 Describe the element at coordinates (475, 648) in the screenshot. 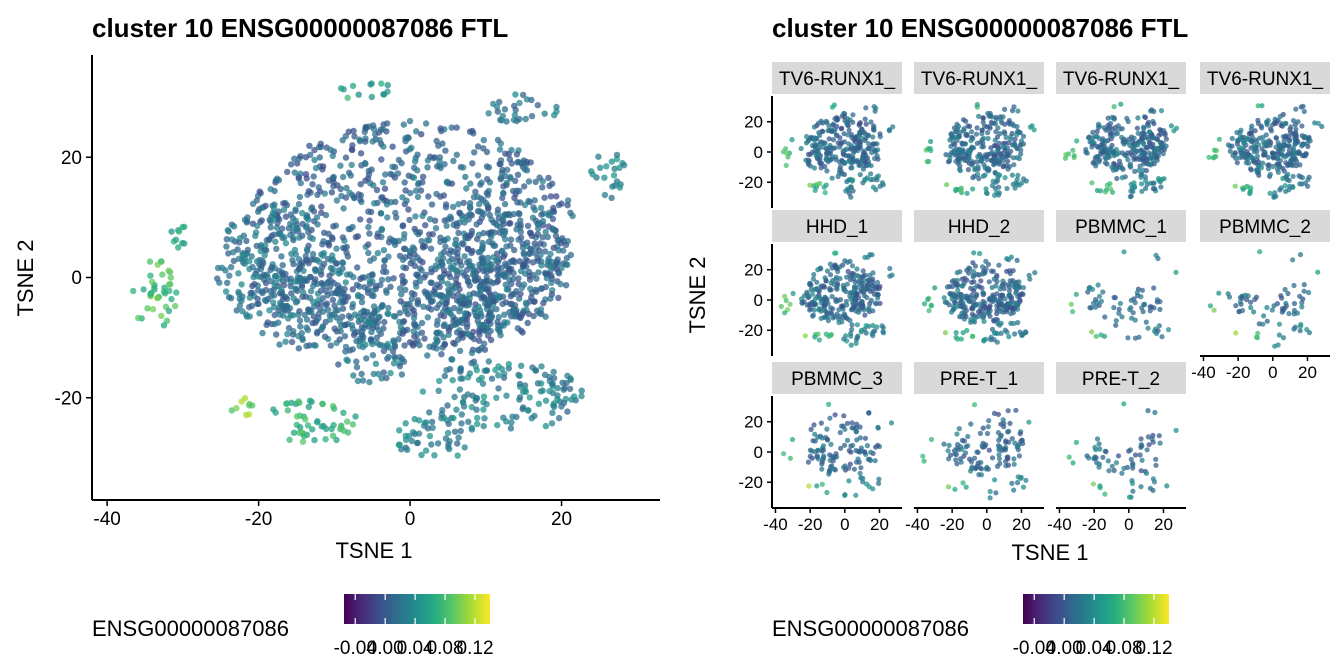

I see `legend-tick-label: 0.12` at that location.